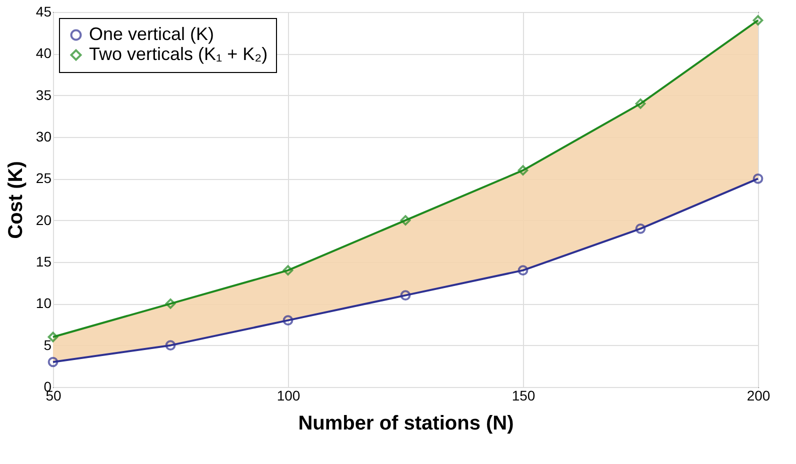 The image size is (796, 464). What do you see at coordinates (288, 396) in the screenshot?
I see `x-tick-label: 100` at bounding box center [288, 396].